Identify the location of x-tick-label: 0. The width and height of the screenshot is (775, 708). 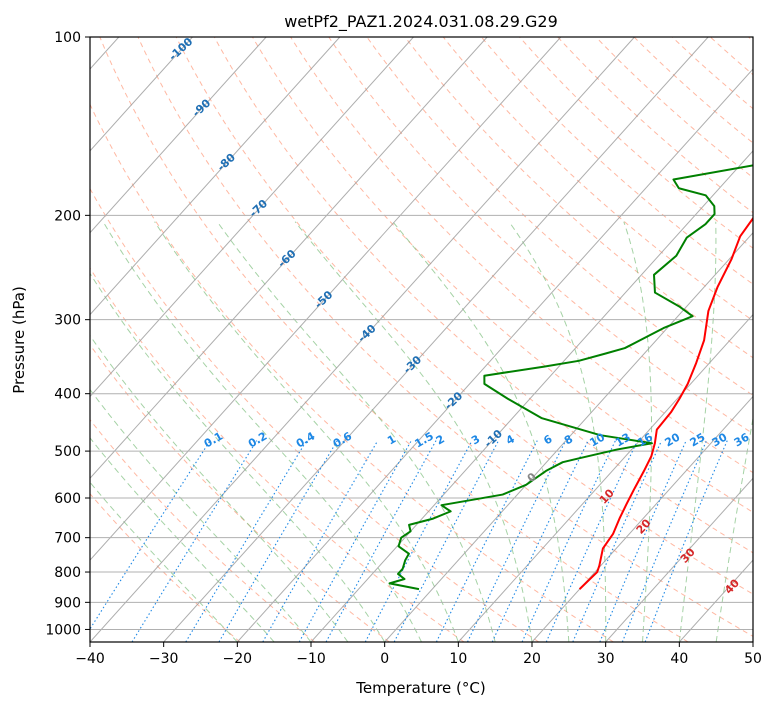
(384, 659).